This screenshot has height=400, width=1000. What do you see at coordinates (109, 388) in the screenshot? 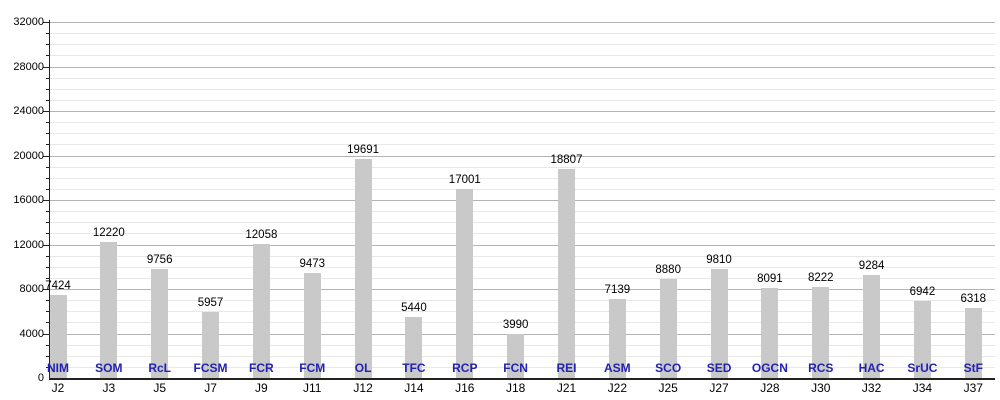
I see `x-tick-label: J3` at bounding box center [109, 388].